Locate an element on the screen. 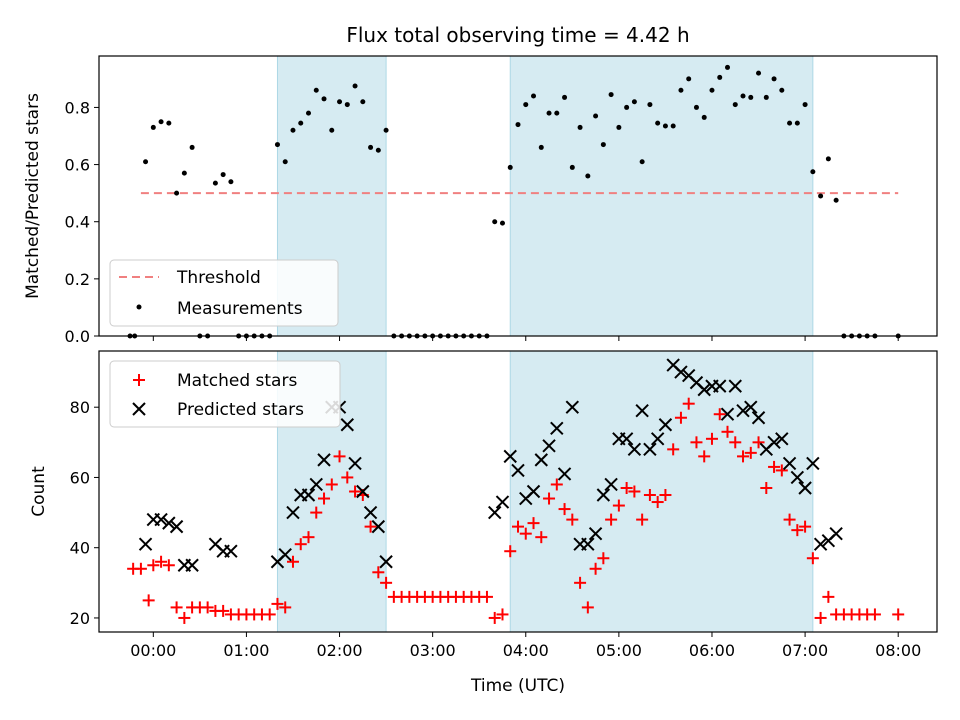 Image resolution: width=960 pixels, height=720 pixels. legend-matched-swatch is located at coordinates (139, 380).